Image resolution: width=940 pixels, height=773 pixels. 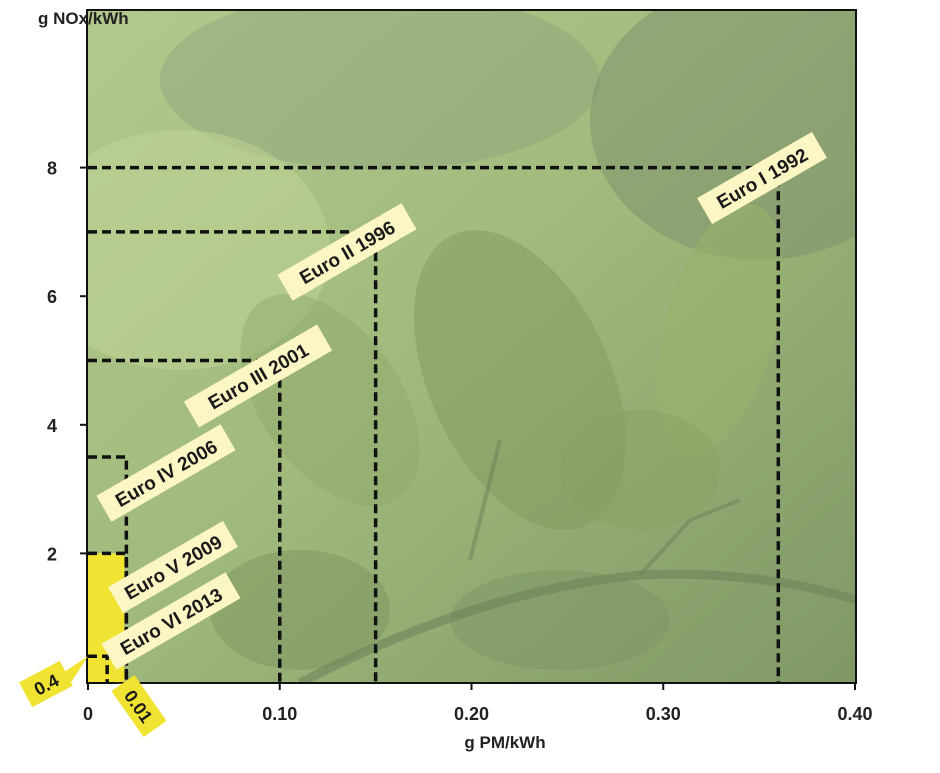 What do you see at coordinates (98, 668) in the screenshot?
I see `limit-line-euro-vi-2013` at bounding box center [98, 668].